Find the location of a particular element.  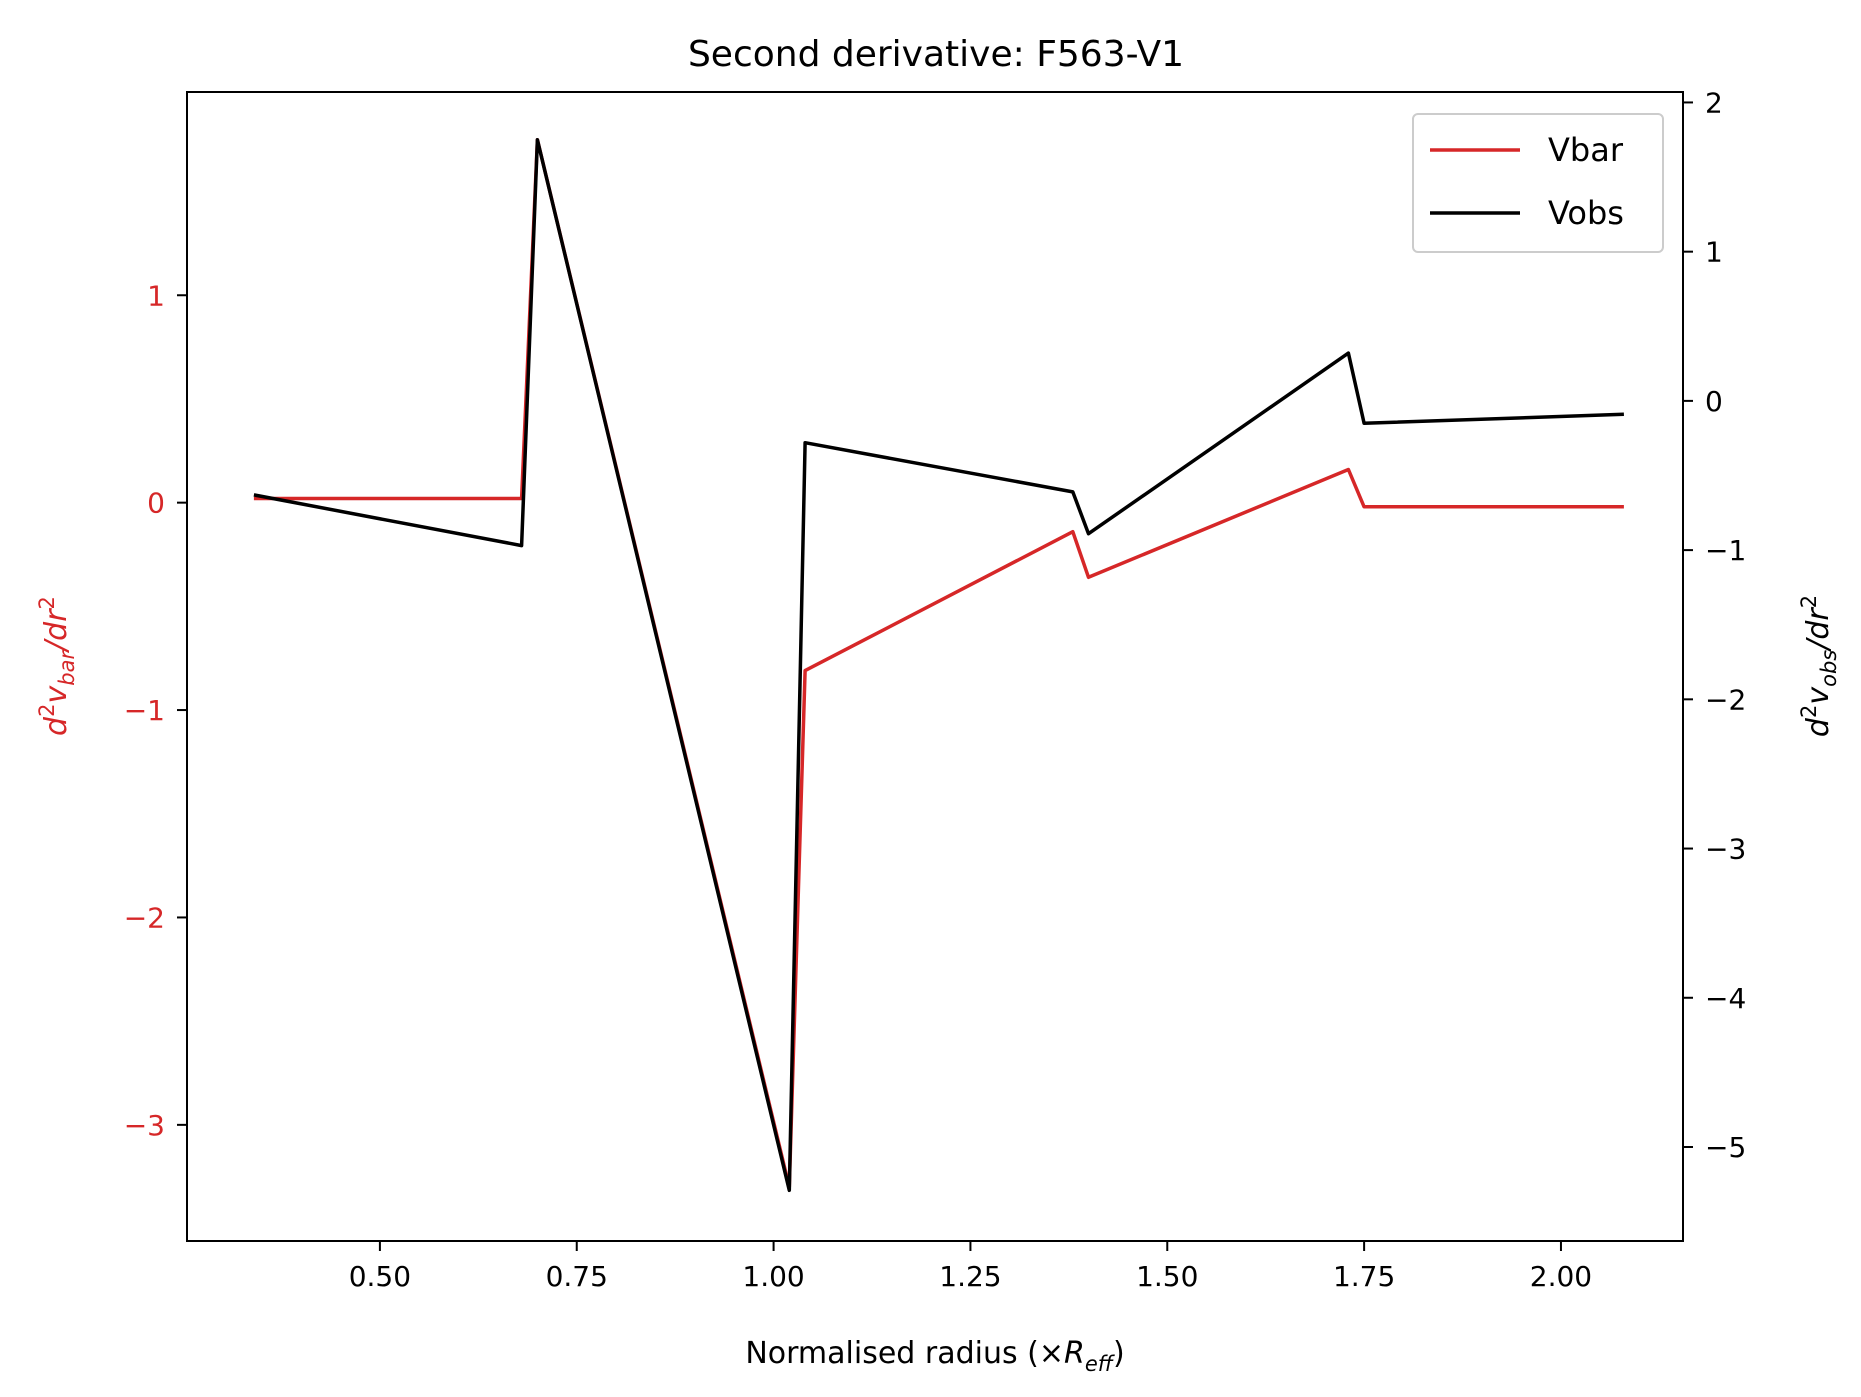

legend: Vbar Vobs is located at coordinates (1538, 183).